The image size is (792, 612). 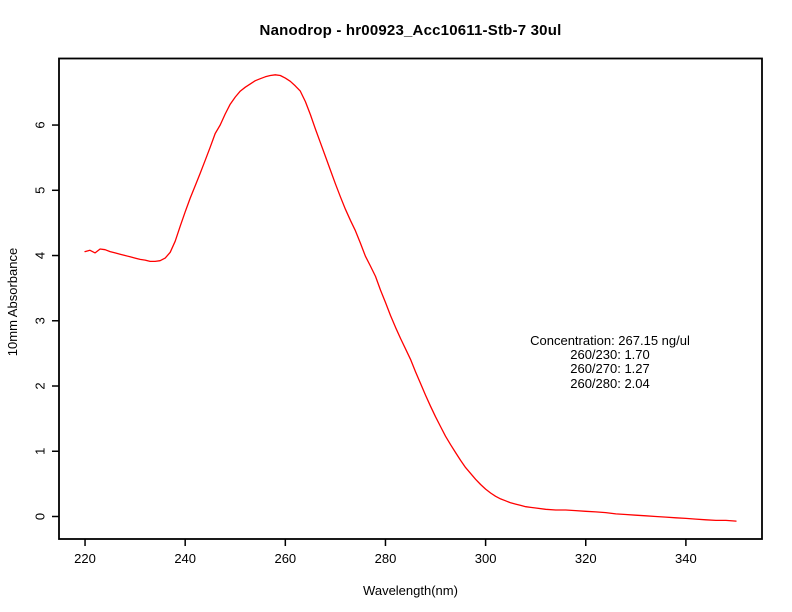 I want to click on x-tick-label: 280, so click(x=386, y=558).